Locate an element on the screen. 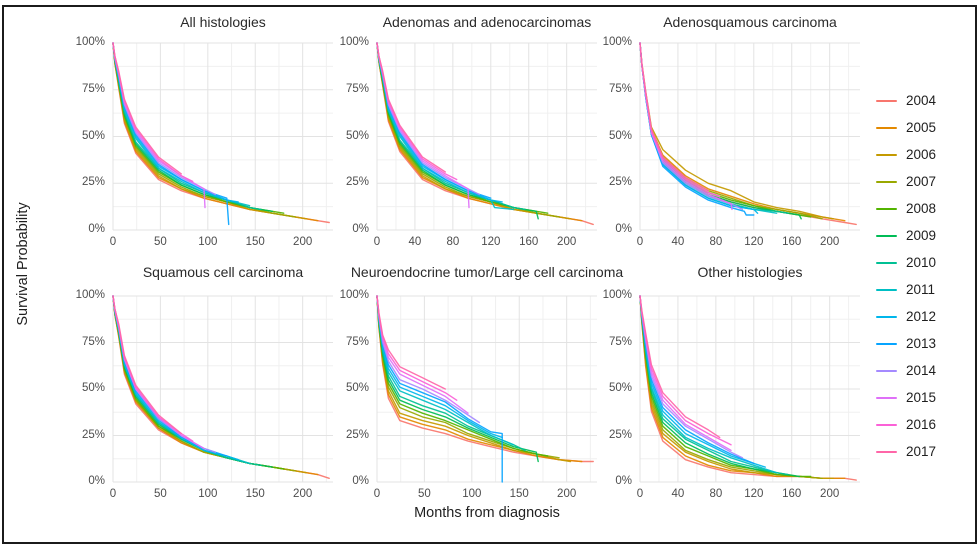  survival-curve-2010 is located at coordinates (714, 128).